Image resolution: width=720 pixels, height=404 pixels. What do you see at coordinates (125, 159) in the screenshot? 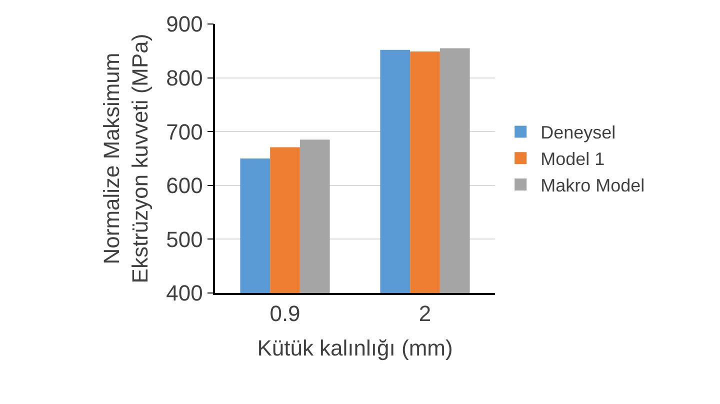
I see `y-axis-title: Normalize Maksimum Ekstrüzyon kuvveti (MPa)` at bounding box center [125, 159].